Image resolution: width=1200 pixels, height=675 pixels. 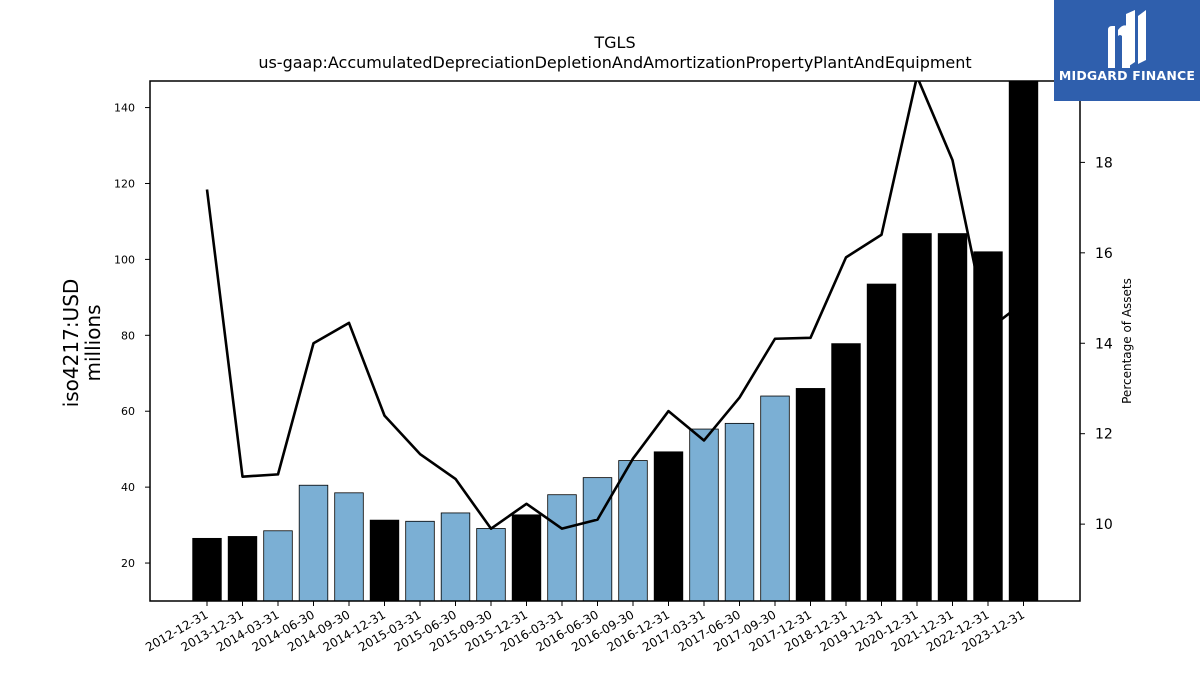 I want to click on y2-tick-label: 12, so click(x=1104, y=435).